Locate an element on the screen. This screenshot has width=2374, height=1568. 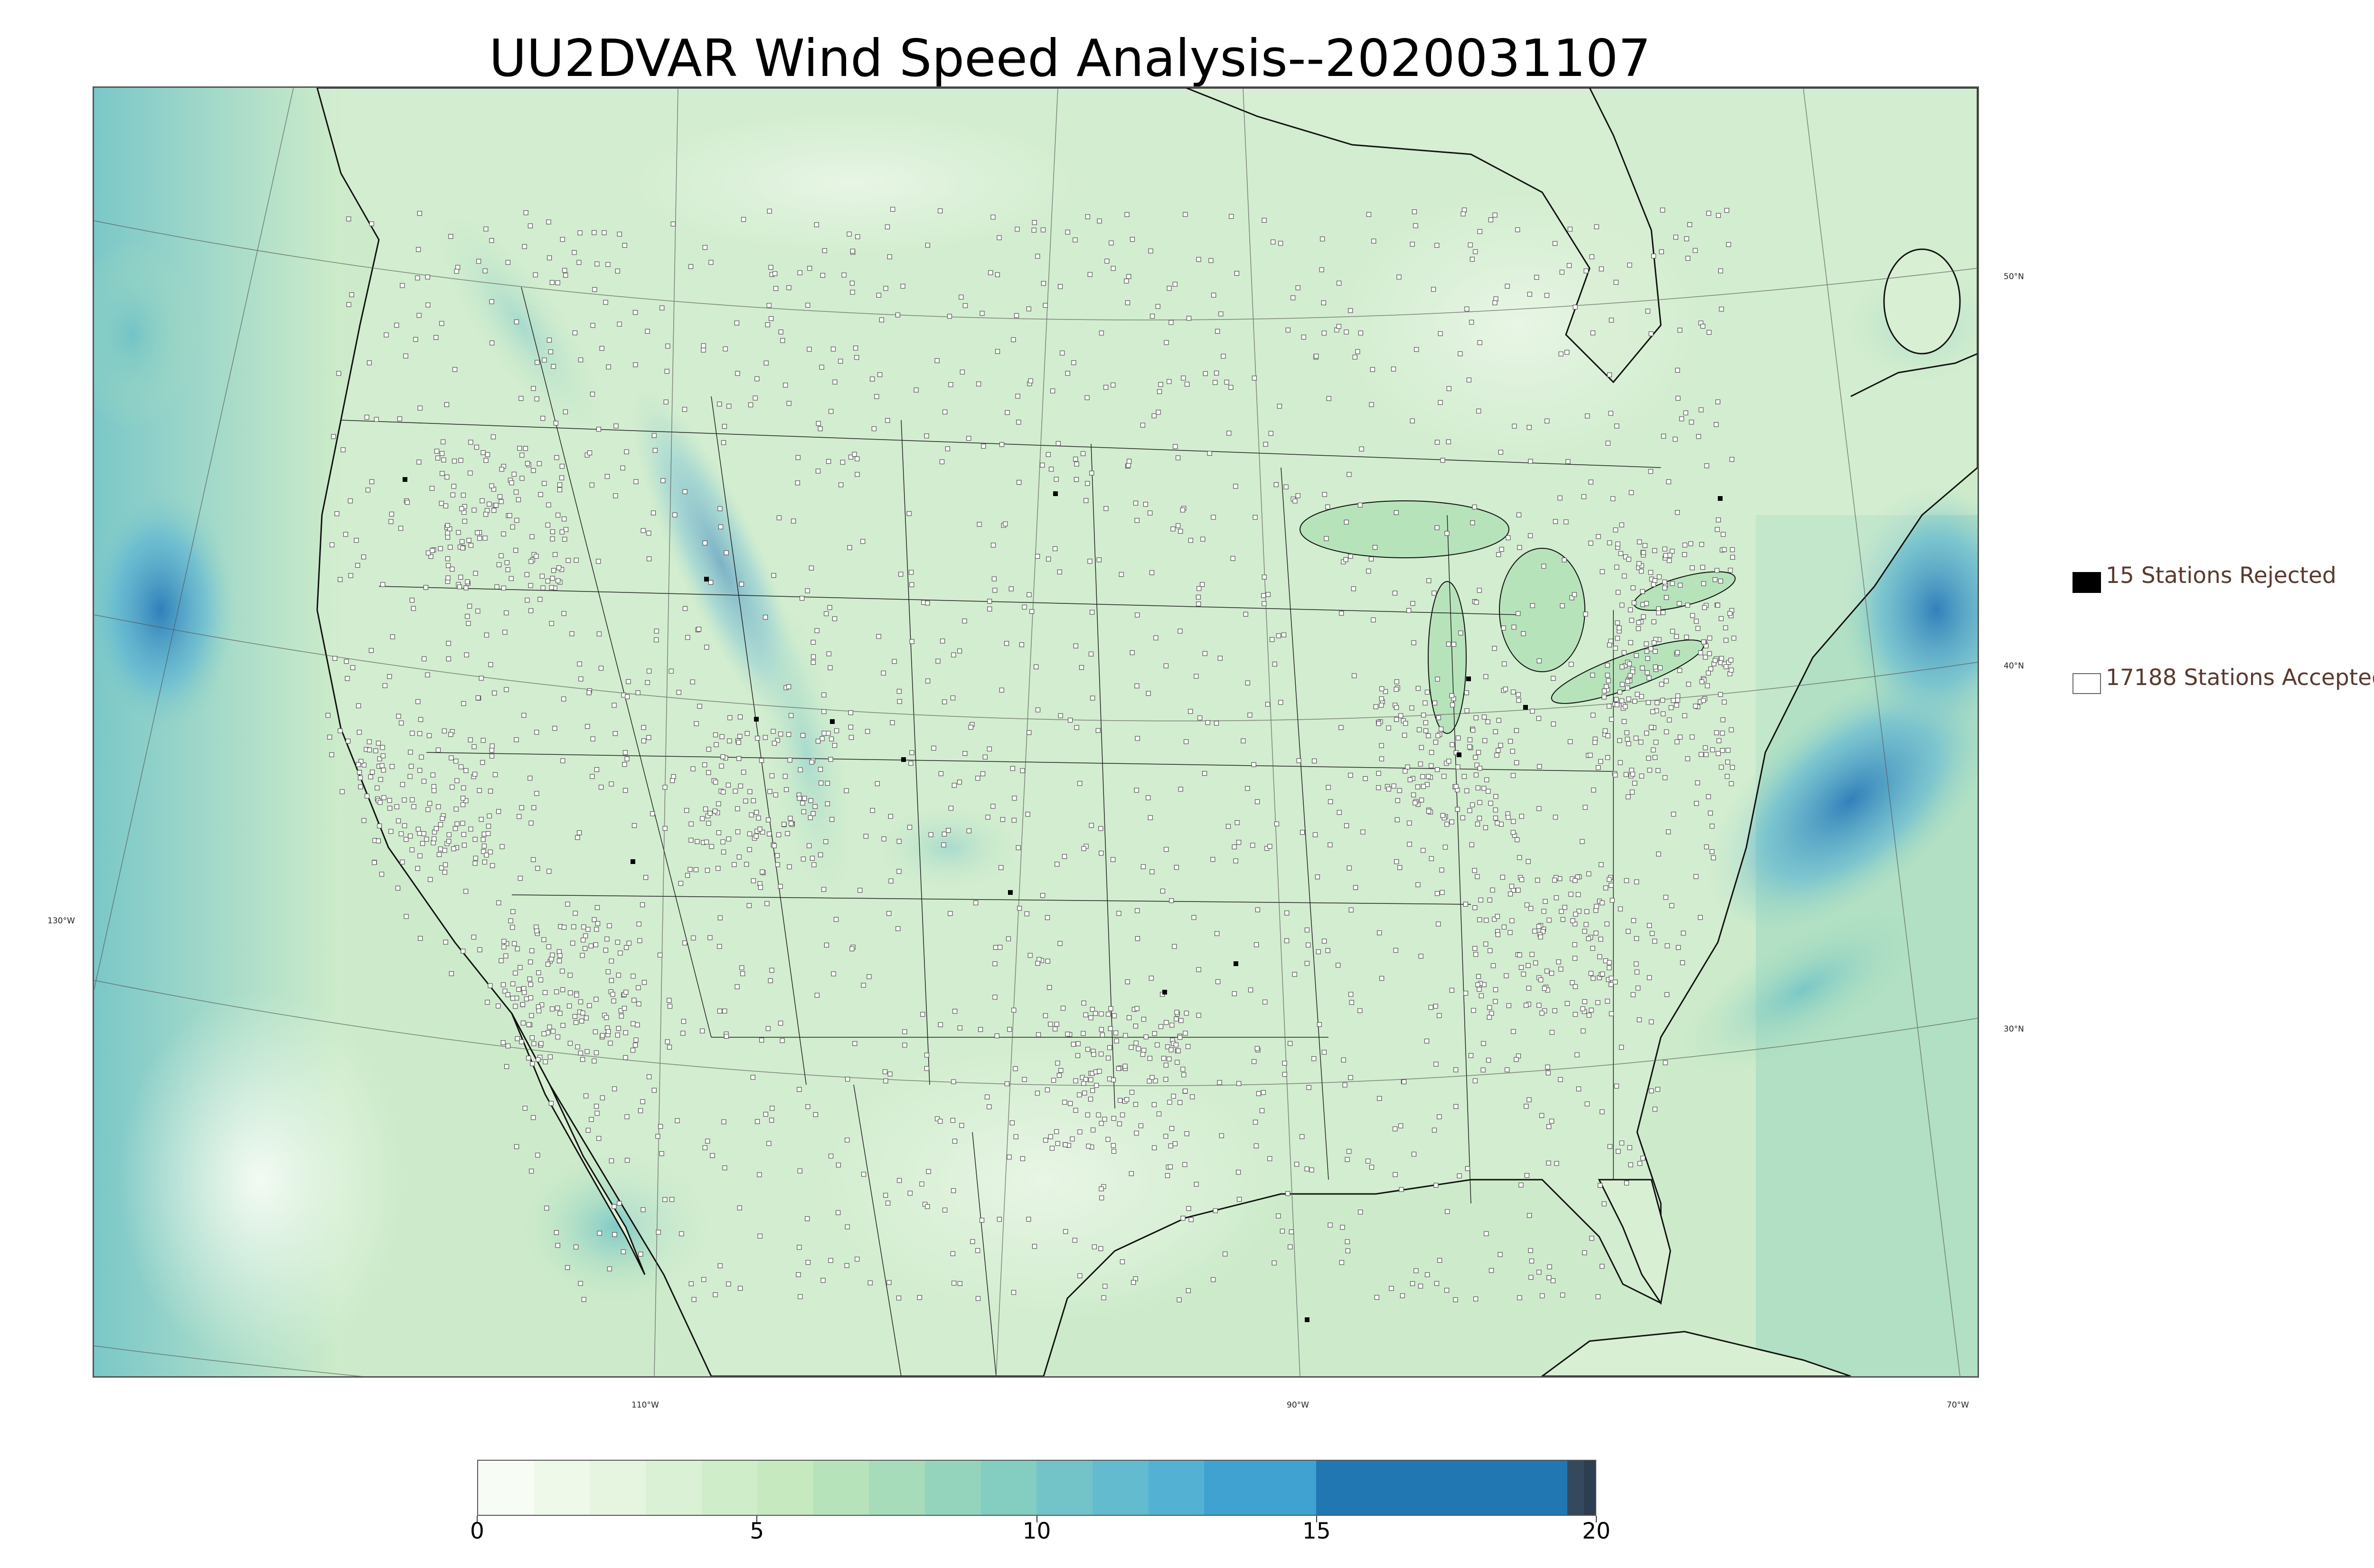
colorbar-bin is located at coordinates (618, 1488).